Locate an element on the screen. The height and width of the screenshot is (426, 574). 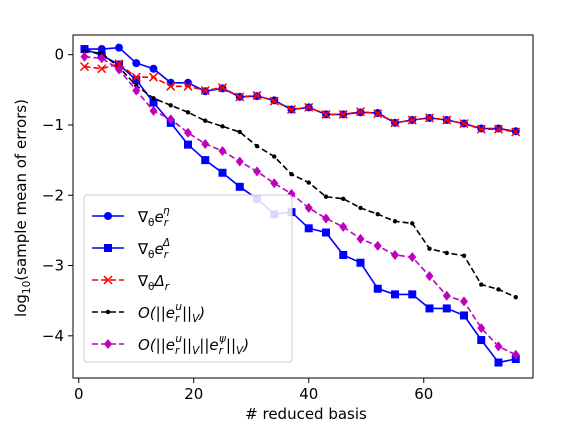
legend-frame is located at coordinates (188, 278).